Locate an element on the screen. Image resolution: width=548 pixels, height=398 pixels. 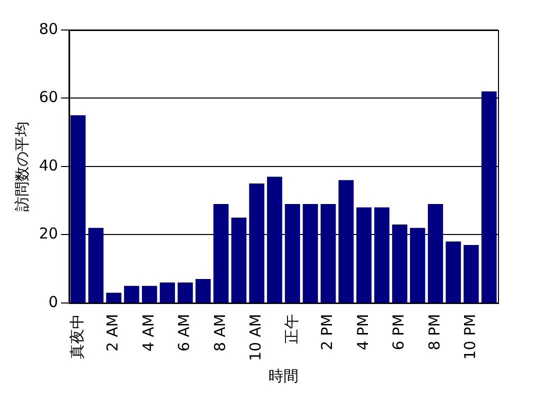
x-tick-label: 6 AM is located at coordinates (184, 333).